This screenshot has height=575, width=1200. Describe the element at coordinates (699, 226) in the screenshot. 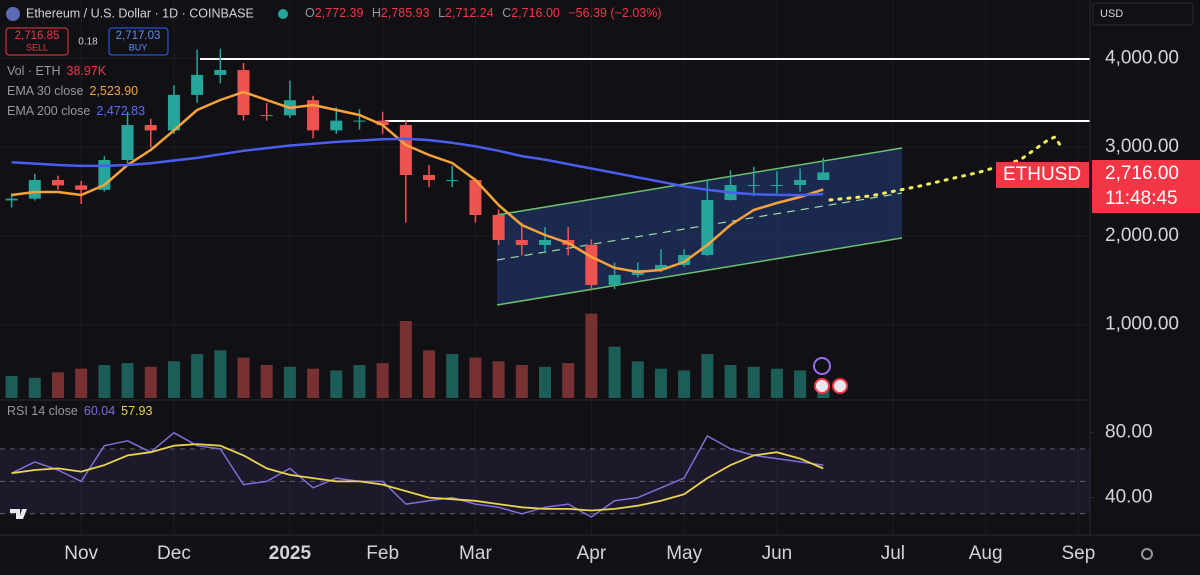

I see `channel-mid` at that location.